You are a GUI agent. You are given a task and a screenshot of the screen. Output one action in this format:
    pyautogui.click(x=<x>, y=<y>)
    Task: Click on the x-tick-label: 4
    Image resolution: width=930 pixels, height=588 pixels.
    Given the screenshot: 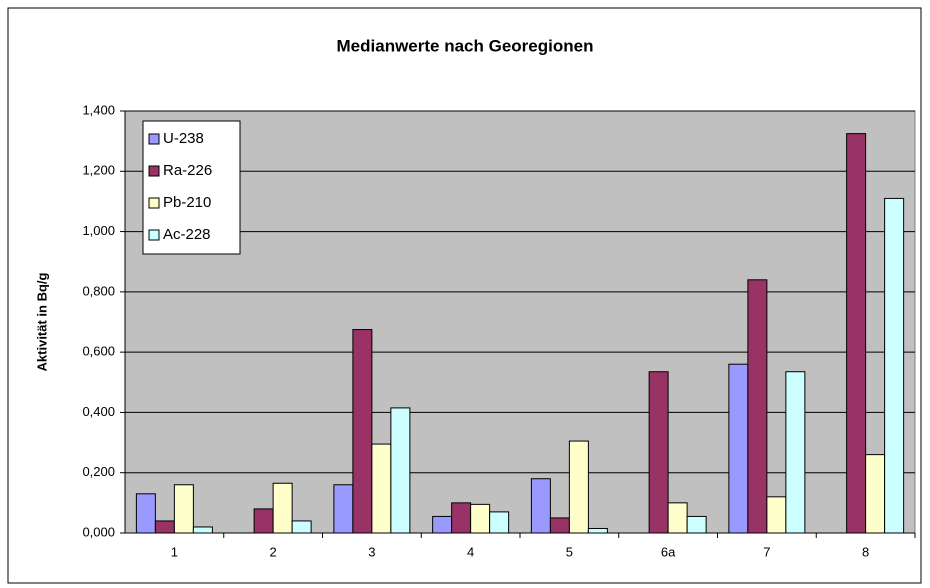 What is the action you would take?
    pyautogui.click(x=470, y=551)
    